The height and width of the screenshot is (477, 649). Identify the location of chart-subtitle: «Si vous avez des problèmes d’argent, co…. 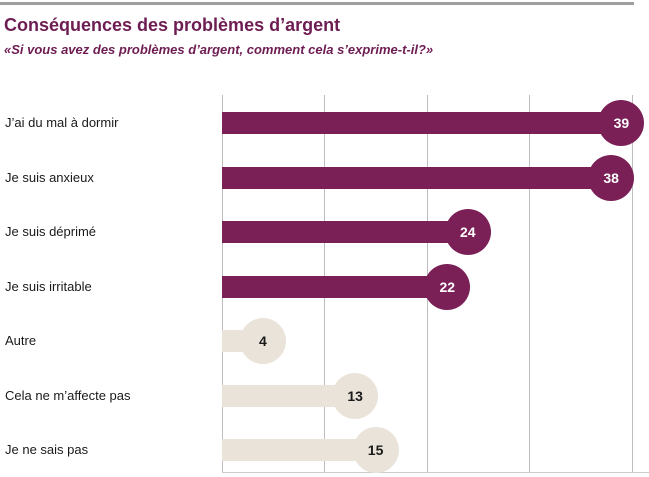
(219, 49).